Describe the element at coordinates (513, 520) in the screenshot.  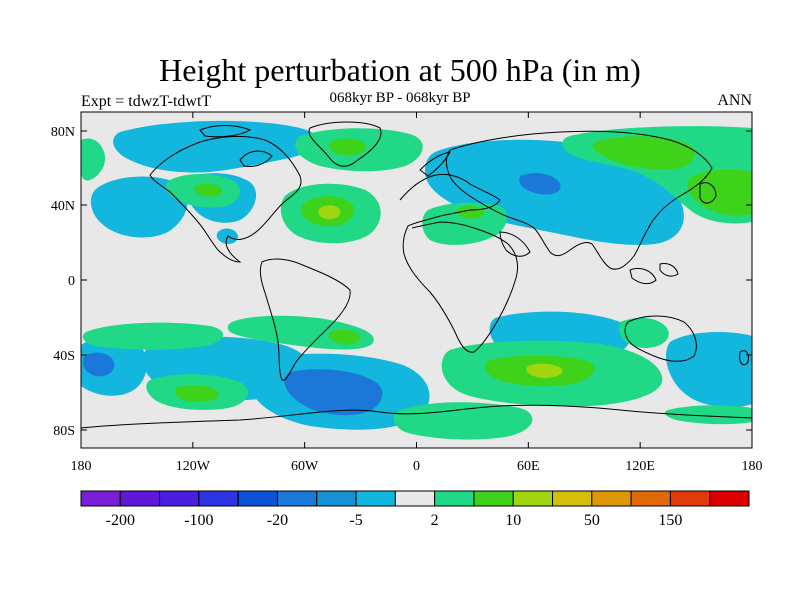
I see `colorbar-label: 10` at that location.